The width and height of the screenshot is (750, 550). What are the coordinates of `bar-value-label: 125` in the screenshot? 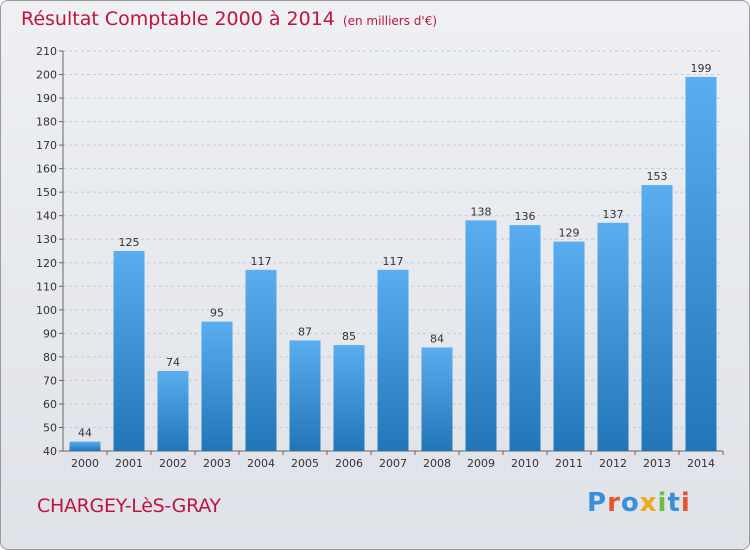 It's located at (129, 242).